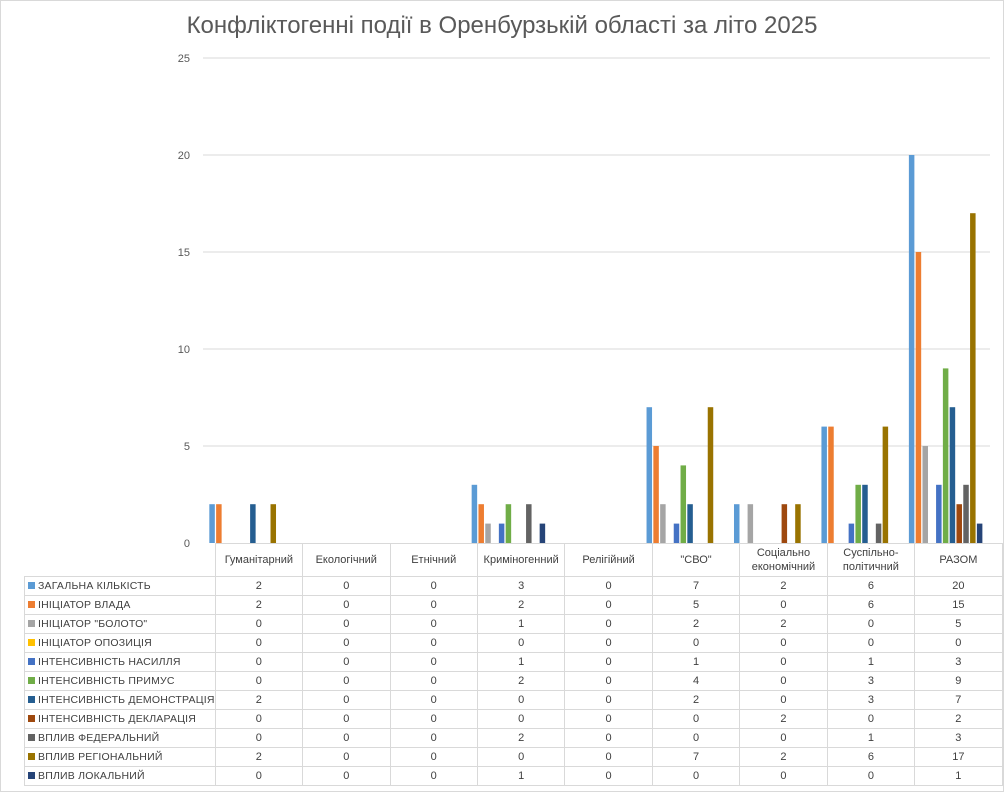 This screenshot has width=1004, height=792. What do you see at coordinates (120, 700) in the screenshot?
I see `legend-entry: ІНТЕНСИВНІСТЬ ДЕМОНСТРАЦІЯ` at bounding box center [120, 700].